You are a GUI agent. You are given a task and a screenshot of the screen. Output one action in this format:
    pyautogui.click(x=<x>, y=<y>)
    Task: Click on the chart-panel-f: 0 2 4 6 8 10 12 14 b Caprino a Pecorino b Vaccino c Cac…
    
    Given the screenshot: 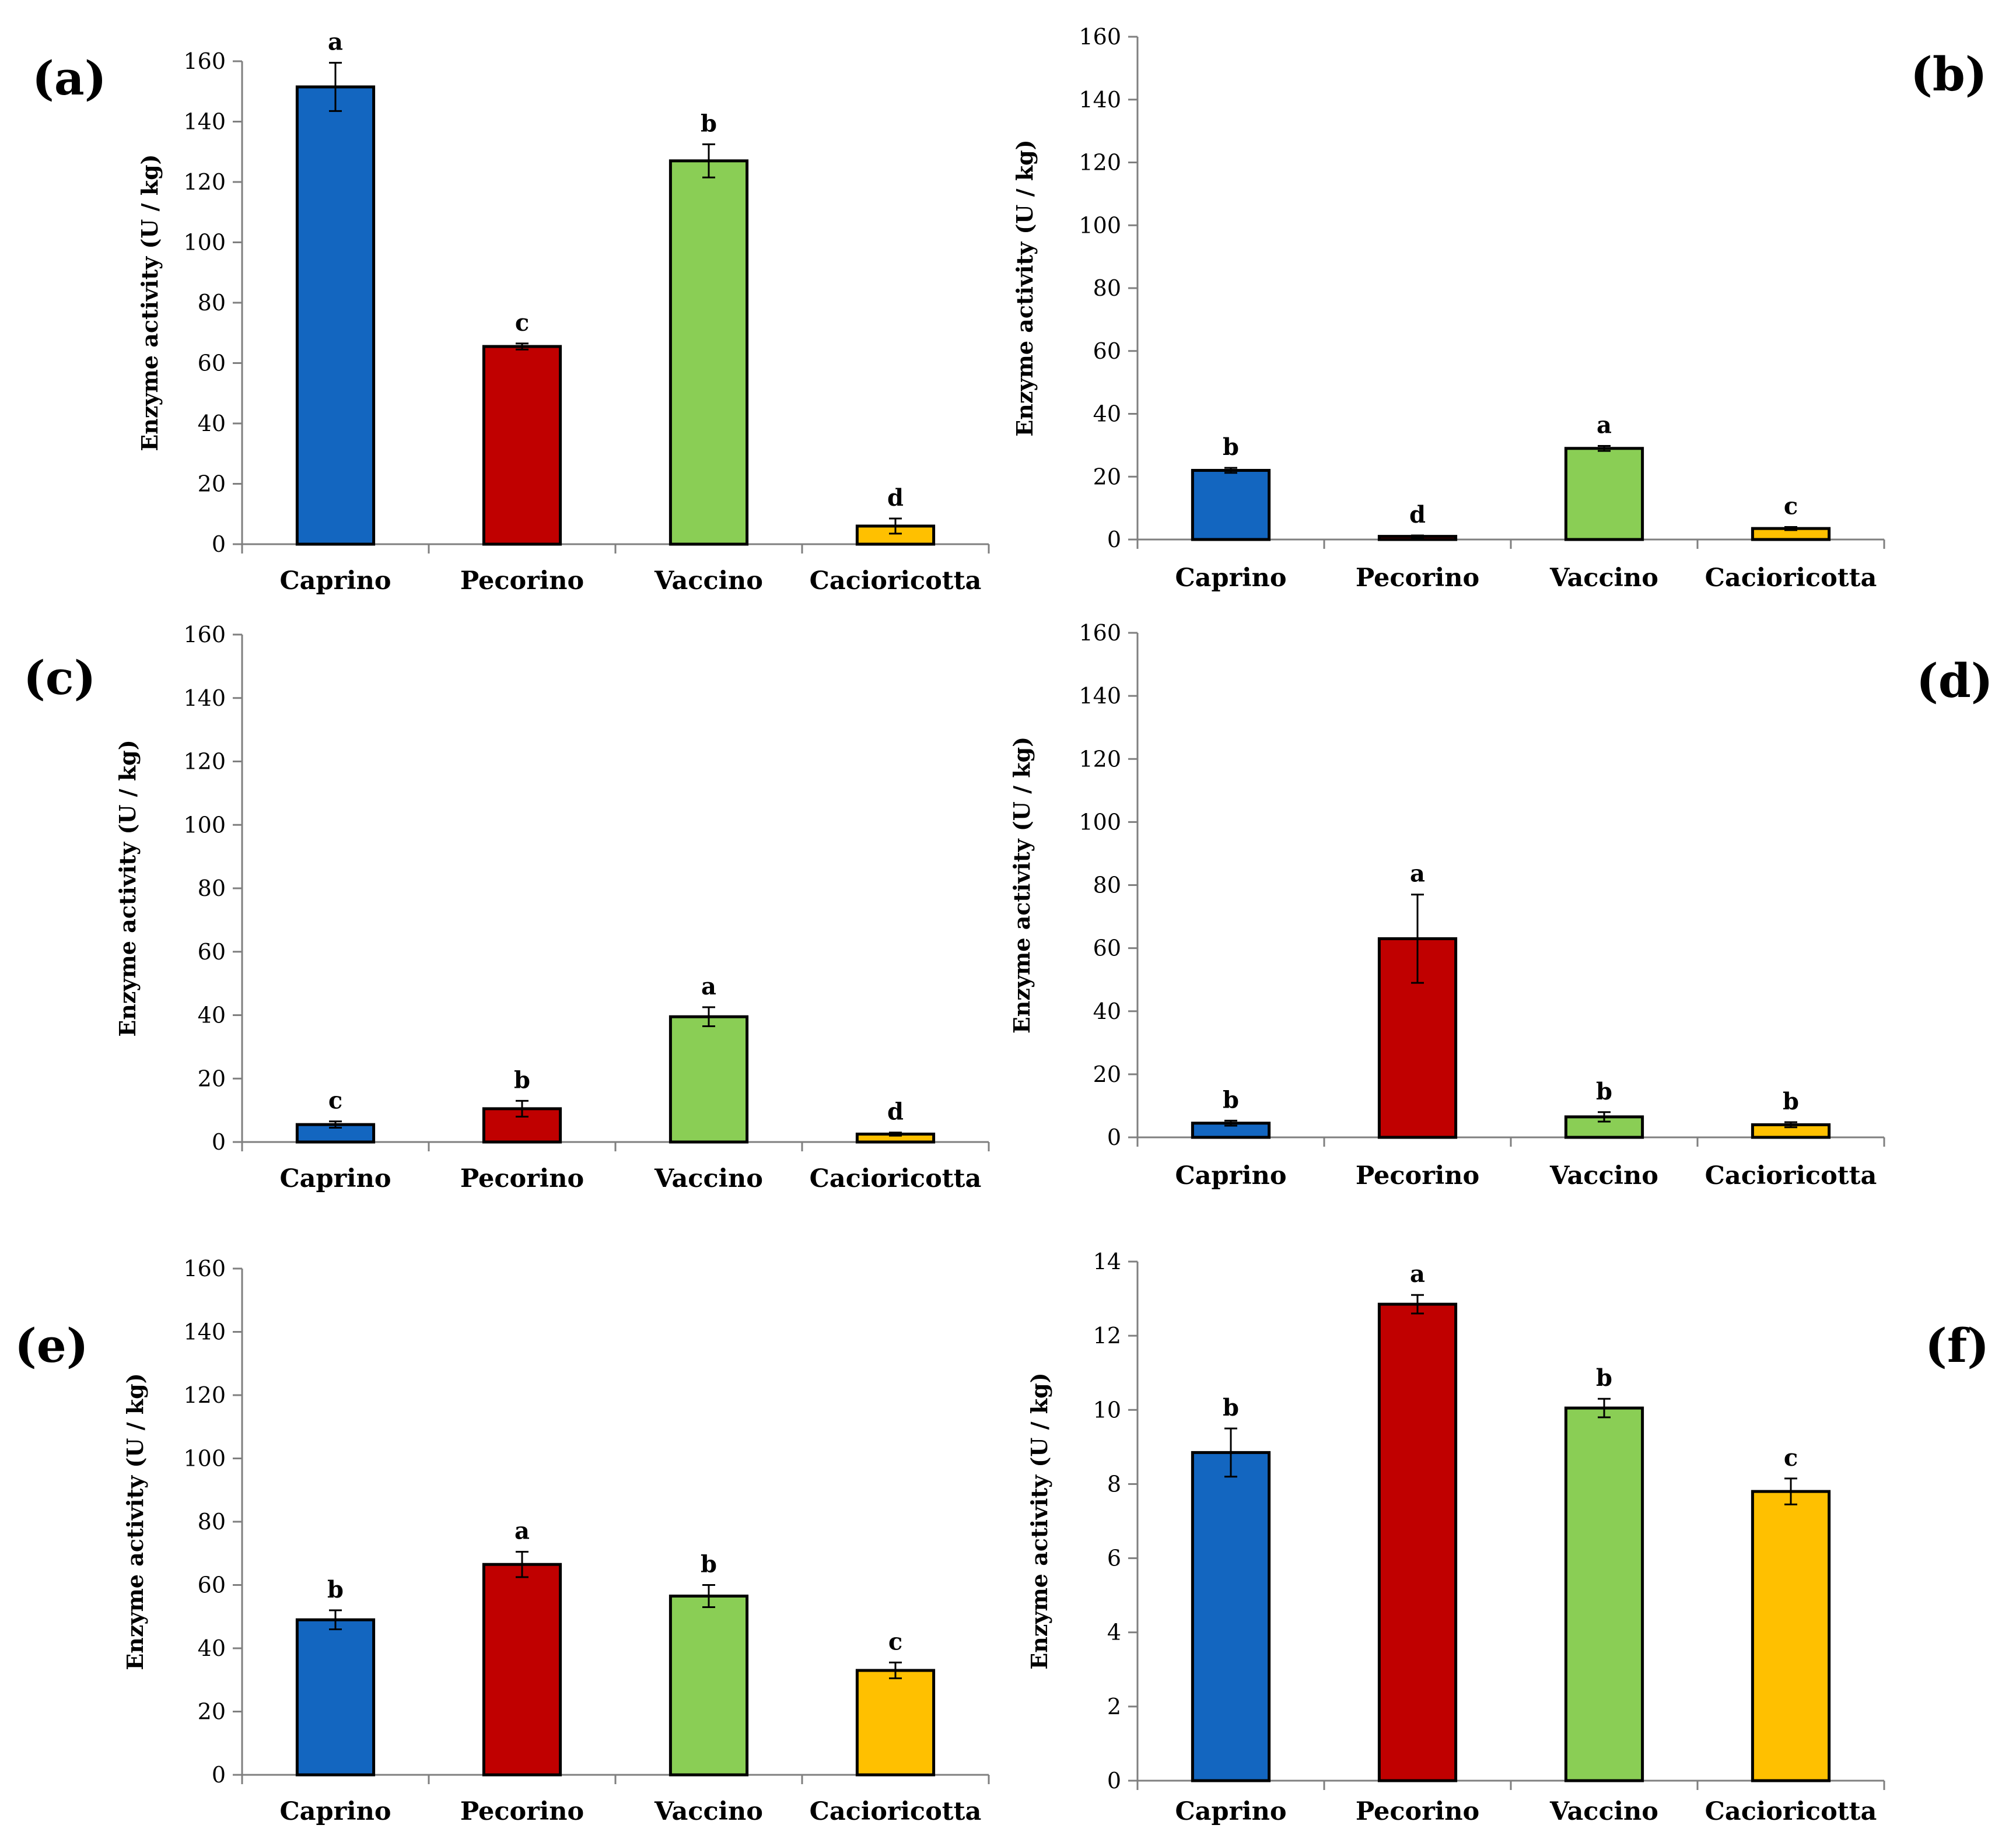 What is the action you would take?
    pyautogui.click(x=1455, y=1538)
    